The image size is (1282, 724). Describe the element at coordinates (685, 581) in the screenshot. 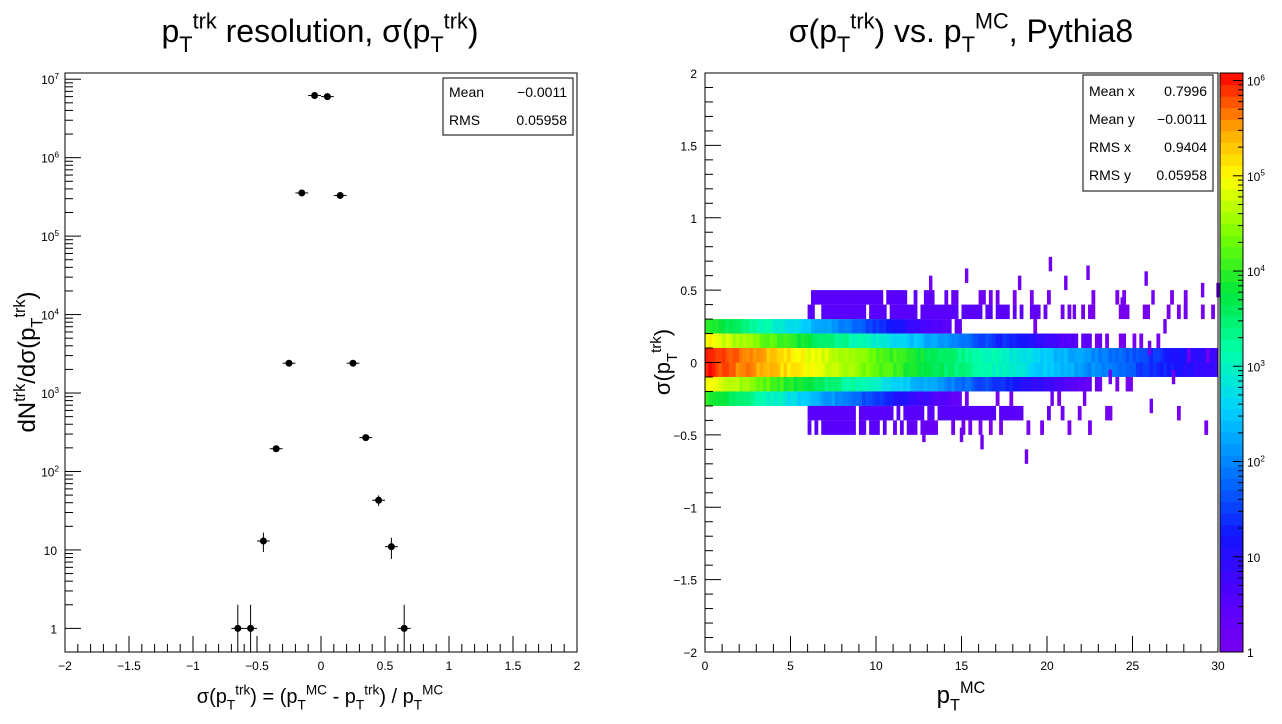

I see `y-tick-label: −1.5` at that location.